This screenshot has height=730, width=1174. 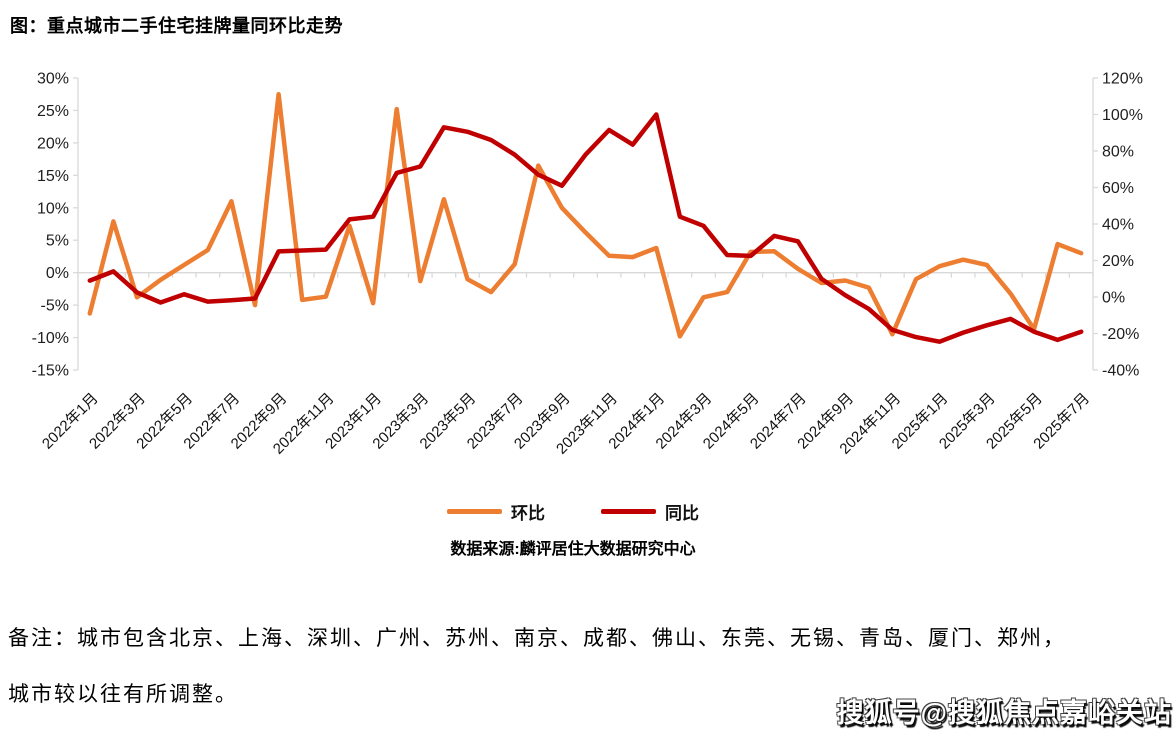 I want to click on svg-text: -20%, so click(x=1120, y=334).